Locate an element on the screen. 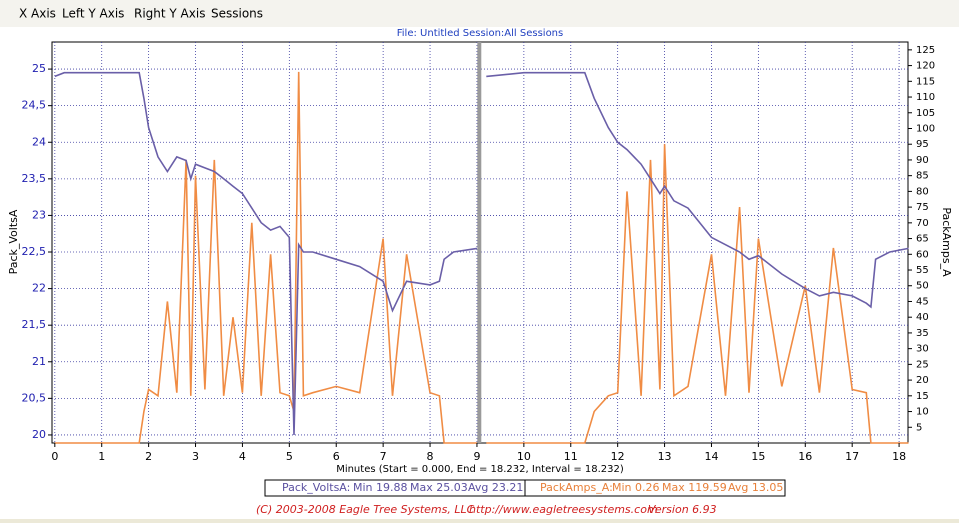 The width and height of the screenshot is (959, 523). y2-tick-label: 75 is located at coordinates (922, 207).